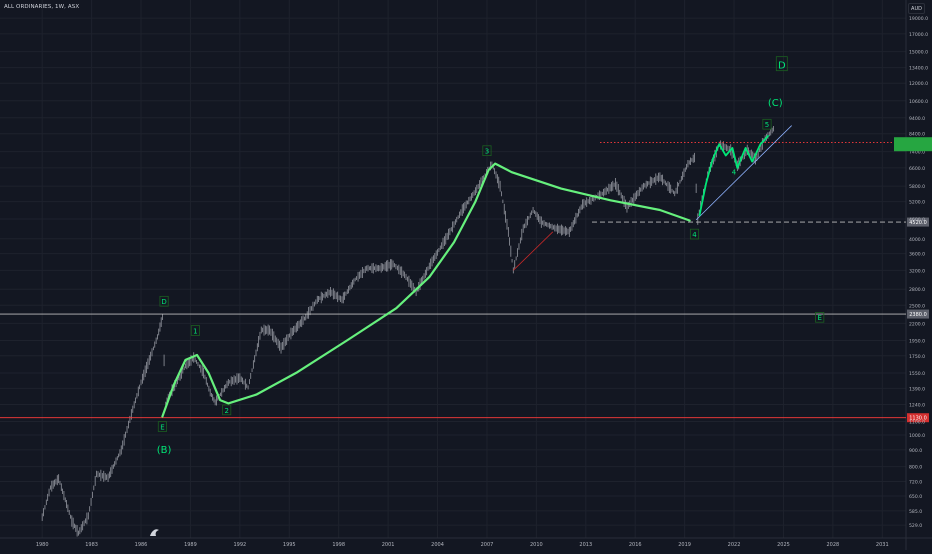 The image size is (932, 554). What do you see at coordinates (917, 389) in the screenshot?
I see `y-tick-label: 1390.0` at bounding box center [917, 389].